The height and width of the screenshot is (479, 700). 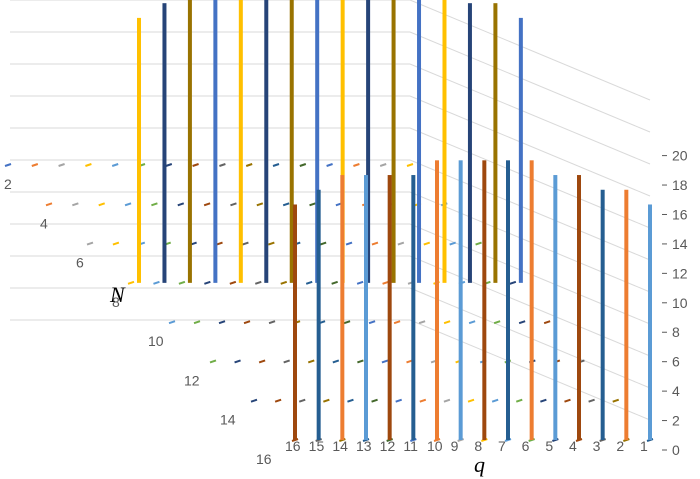 I want to click on z-tick-label: 18, so click(x=680, y=185).